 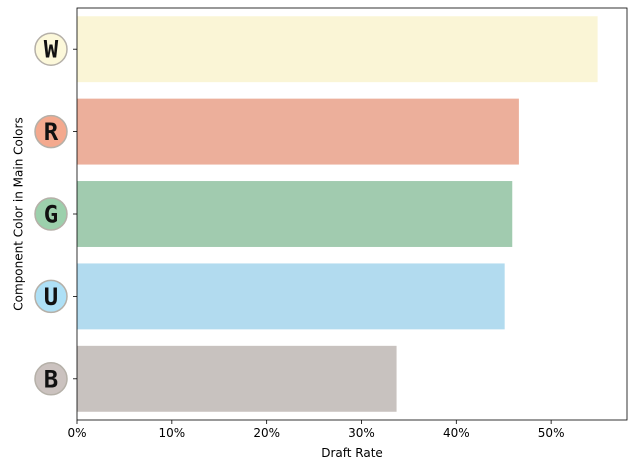 I want to click on x-tick-label: 40%, so click(x=456, y=433).